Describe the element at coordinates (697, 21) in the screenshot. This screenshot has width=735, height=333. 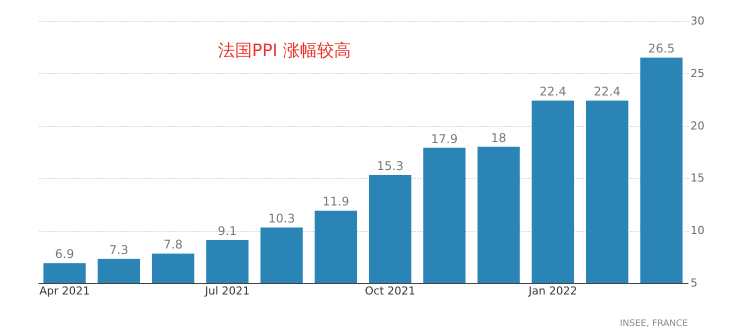
I see `y-tick-label: 30` at that location.